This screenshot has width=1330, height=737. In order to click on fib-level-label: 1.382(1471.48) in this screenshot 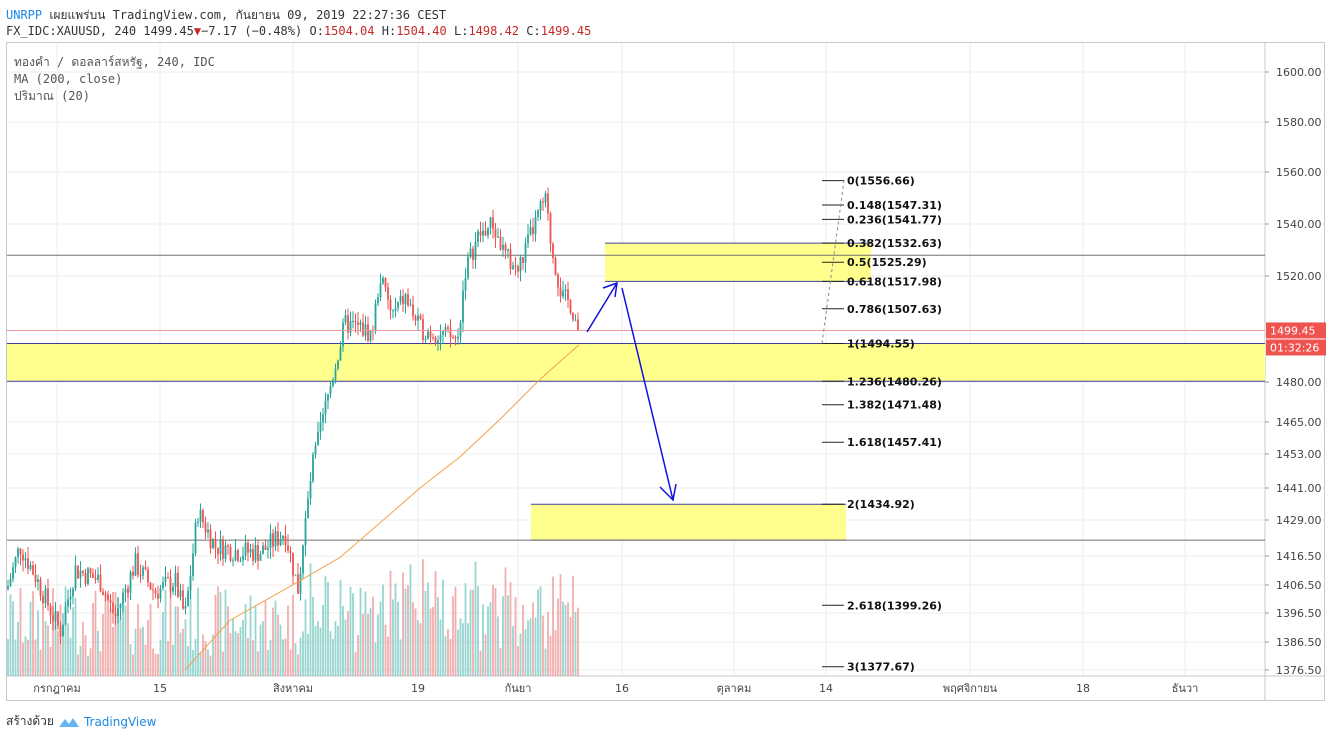, I will do `click(894, 405)`.